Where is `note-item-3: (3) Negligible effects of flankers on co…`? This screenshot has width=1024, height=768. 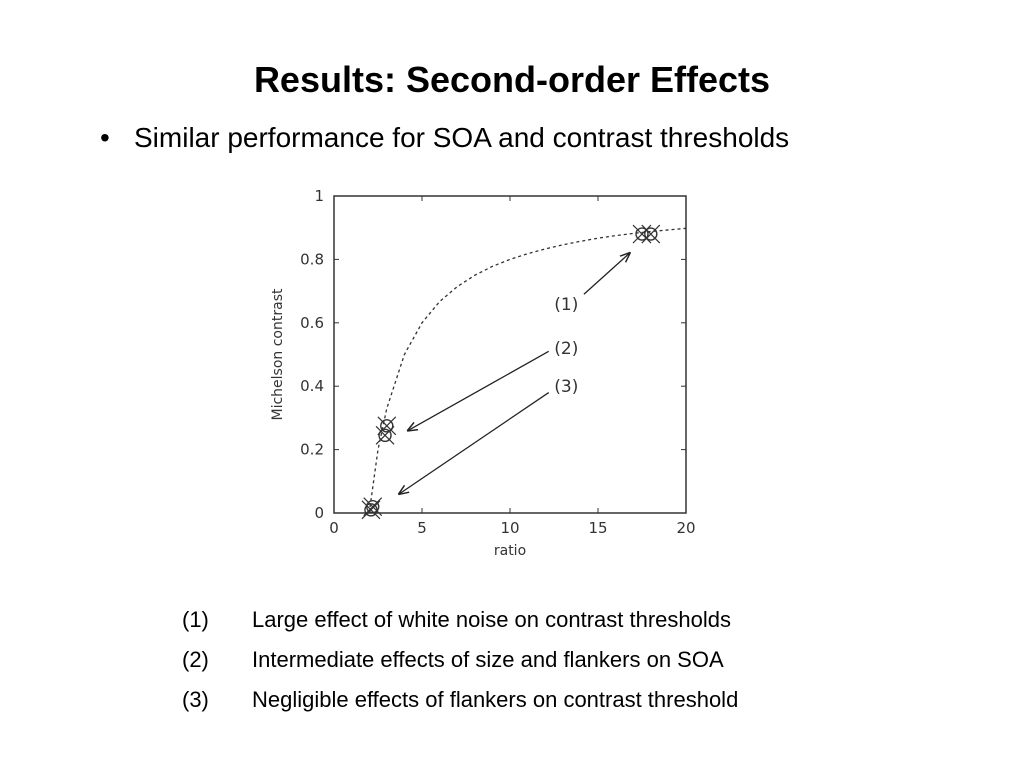 note-item-3: (3) Negligible effects of flankers on co… is located at coordinates (460, 700).